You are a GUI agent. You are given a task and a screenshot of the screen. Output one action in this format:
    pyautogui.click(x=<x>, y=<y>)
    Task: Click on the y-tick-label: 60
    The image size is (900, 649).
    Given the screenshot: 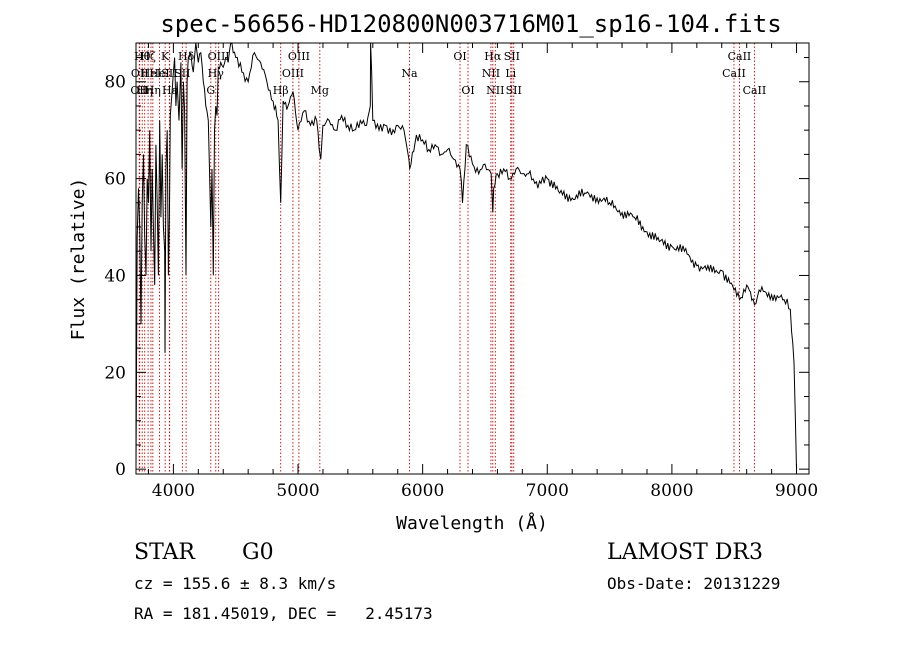 What is the action you would take?
    pyautogui.click(x=115, y=180)
    